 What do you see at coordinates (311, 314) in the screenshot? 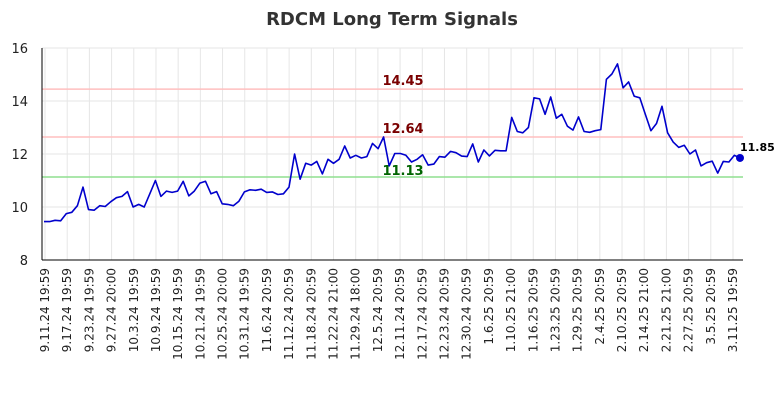
I see `x-tick-label: 11.18.24 20:59` at bounding box center [311, 314].